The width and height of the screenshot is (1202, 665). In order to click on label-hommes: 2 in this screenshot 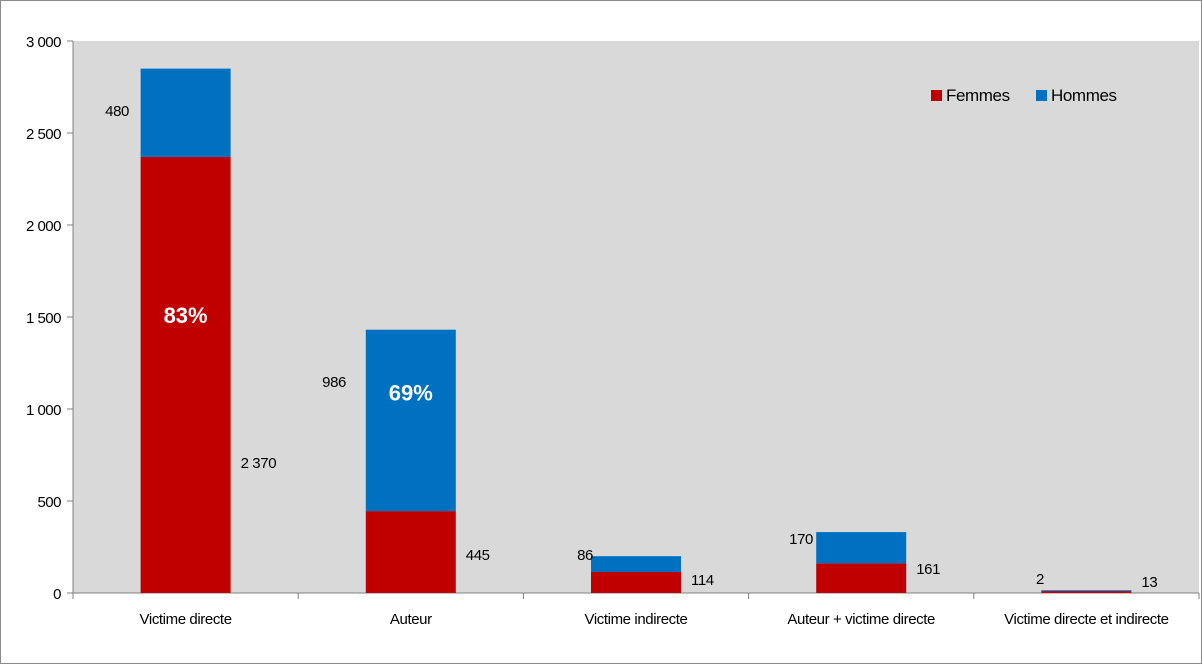, I will do `click(1040, 579)`.